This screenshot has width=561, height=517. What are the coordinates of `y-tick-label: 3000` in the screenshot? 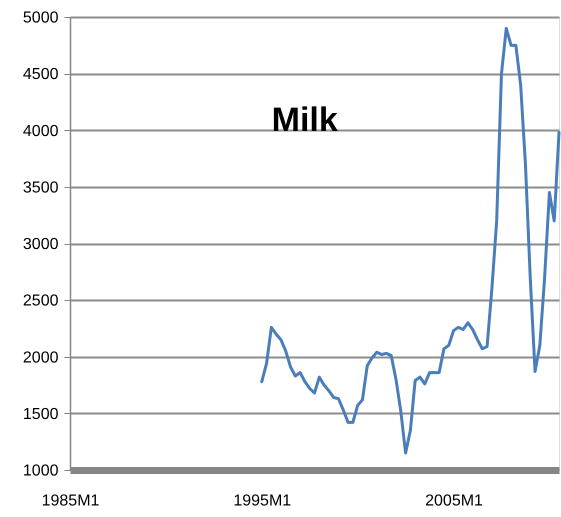 It's located at (40, 244).